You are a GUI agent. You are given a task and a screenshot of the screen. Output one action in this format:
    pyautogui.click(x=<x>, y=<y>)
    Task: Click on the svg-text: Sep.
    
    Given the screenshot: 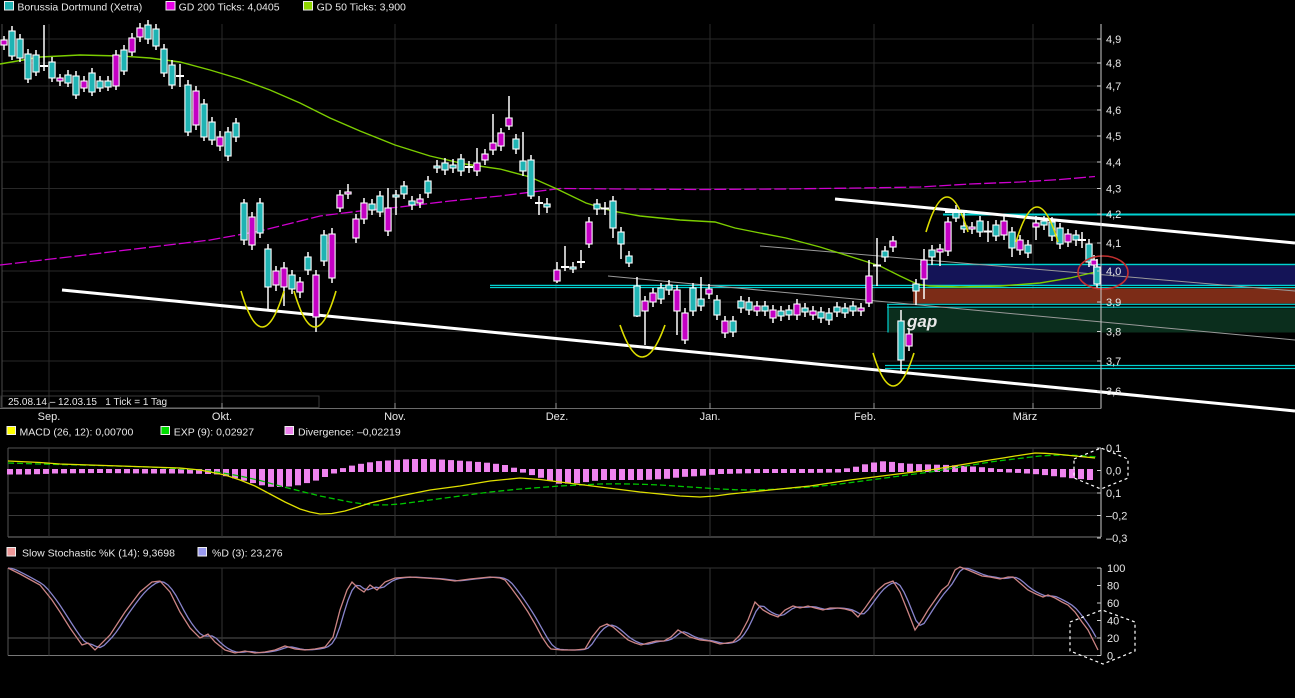 What is the action you would take?
    pyautogui.click(x=49, y=417)
    